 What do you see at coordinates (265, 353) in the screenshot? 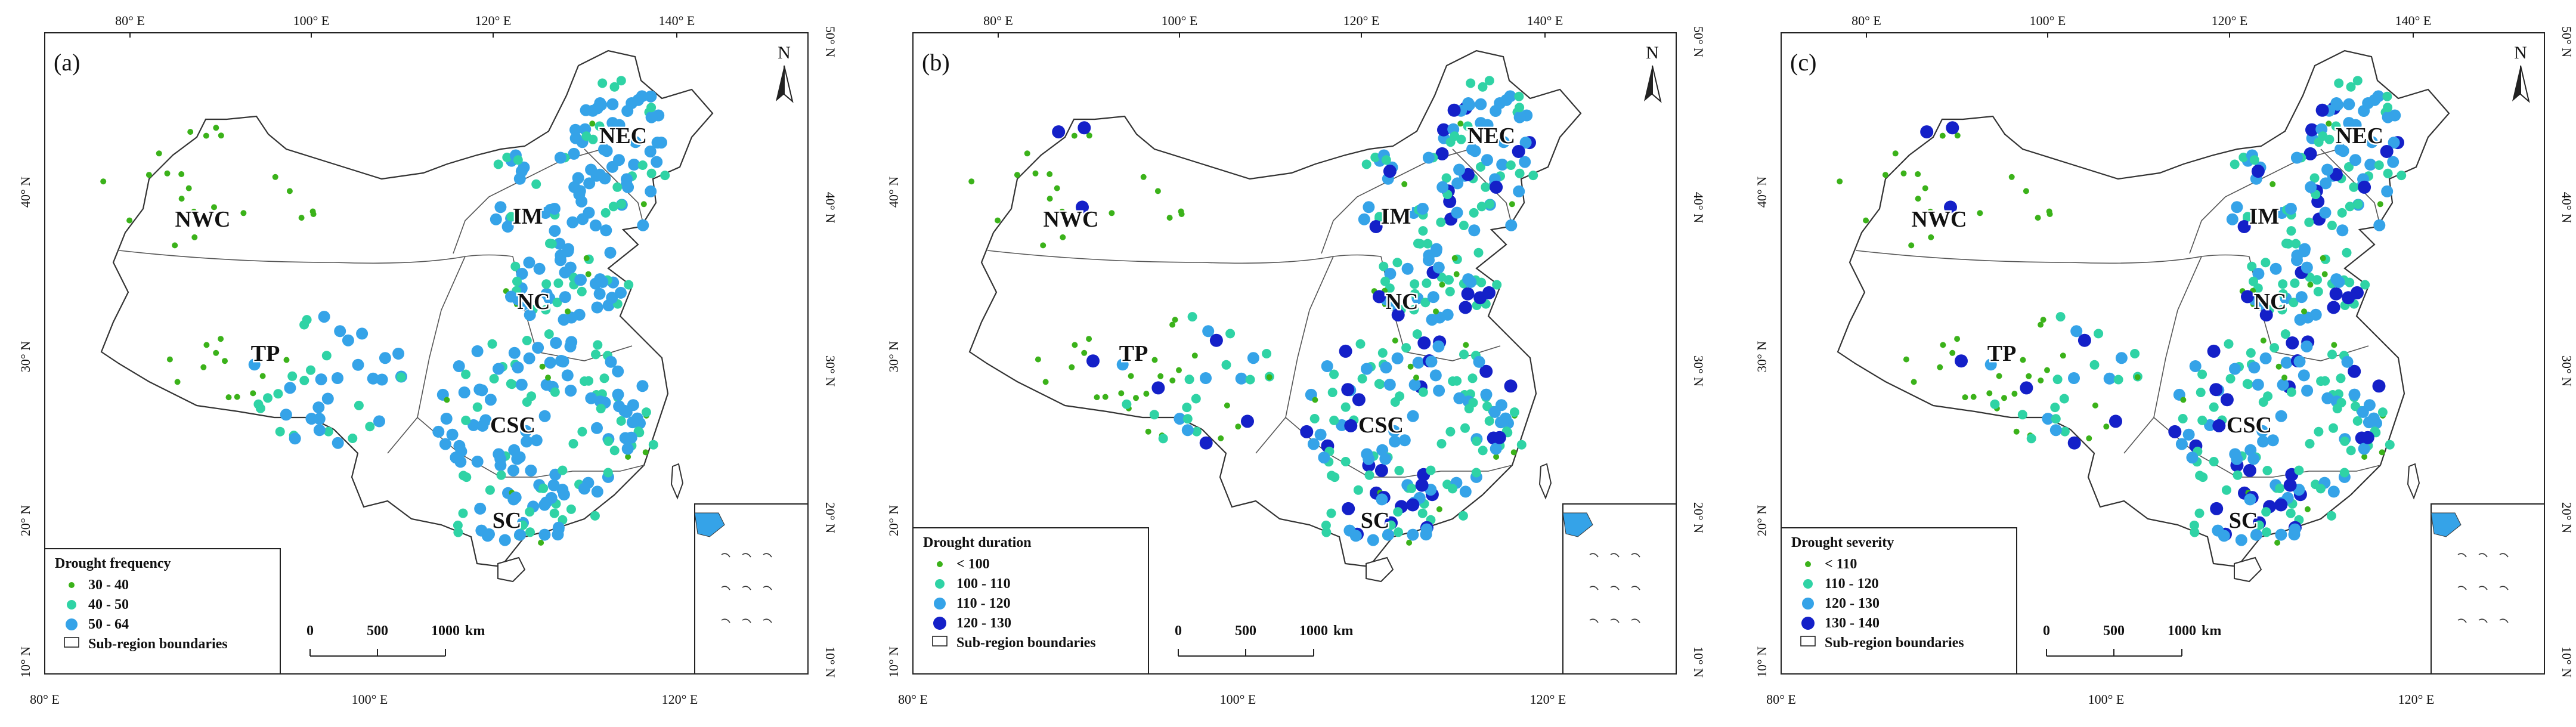
I see `region-label-tp: TP` at bounding box center [265, 353].